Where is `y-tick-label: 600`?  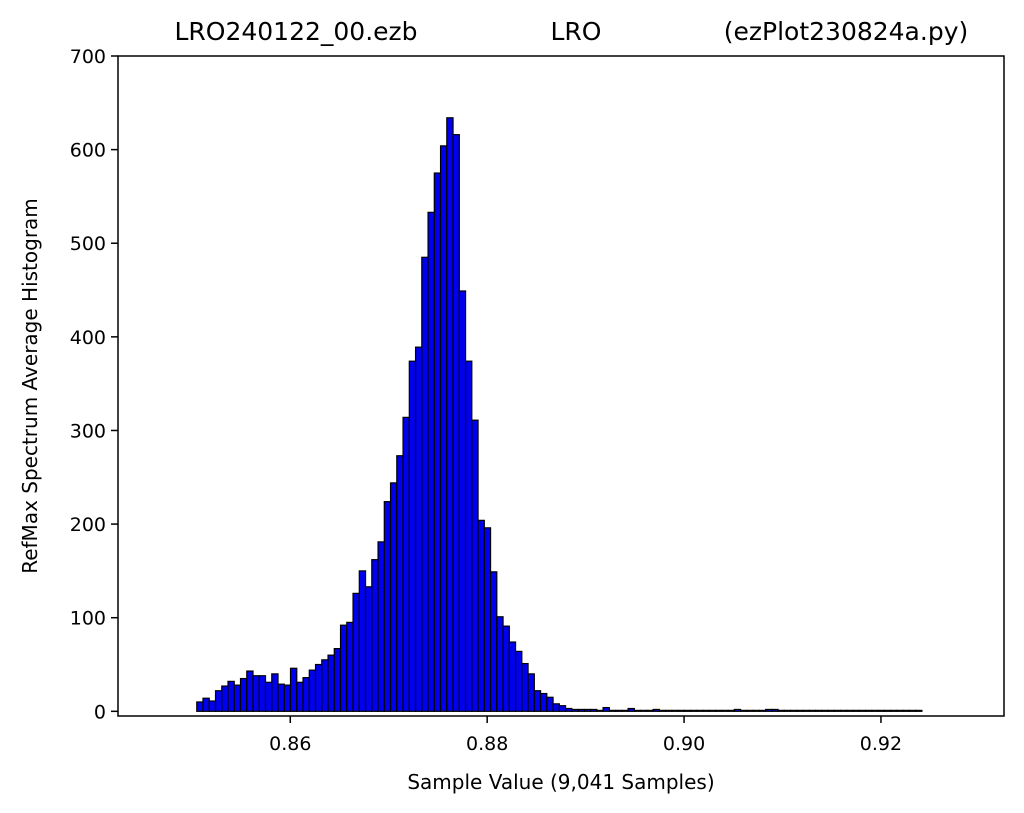
y-tick-label: 600 is located at coordinates (88, 151).